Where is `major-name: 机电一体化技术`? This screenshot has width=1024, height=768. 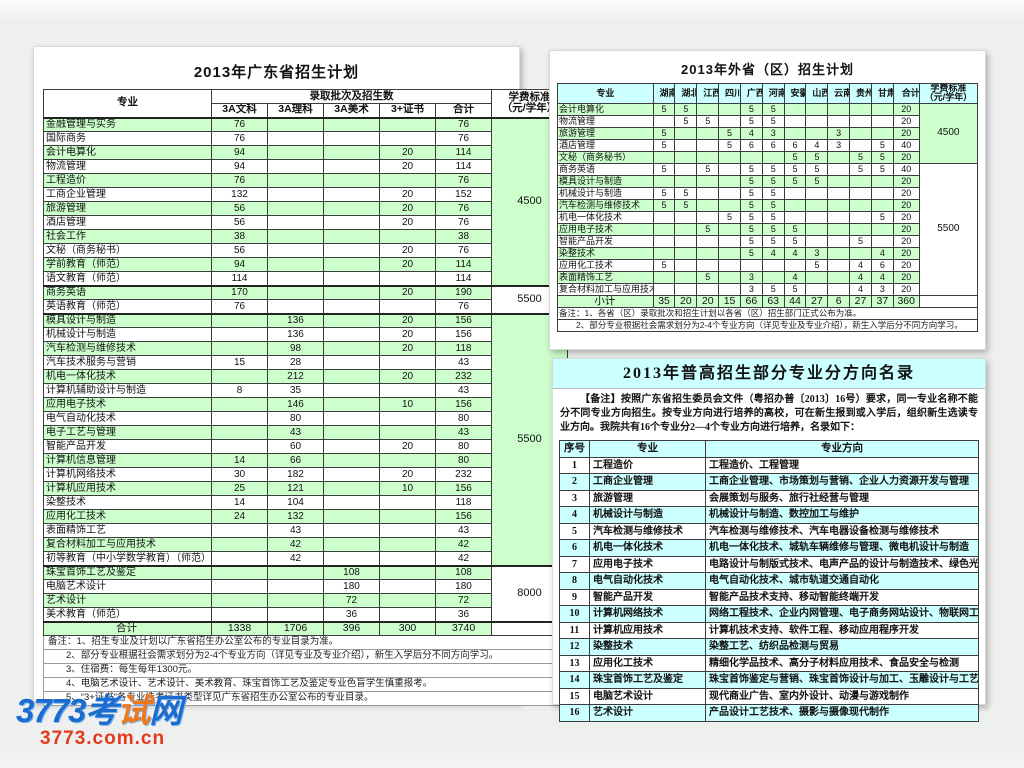 major-name: 机电一体化技术 is located at coordinates (605, 217).